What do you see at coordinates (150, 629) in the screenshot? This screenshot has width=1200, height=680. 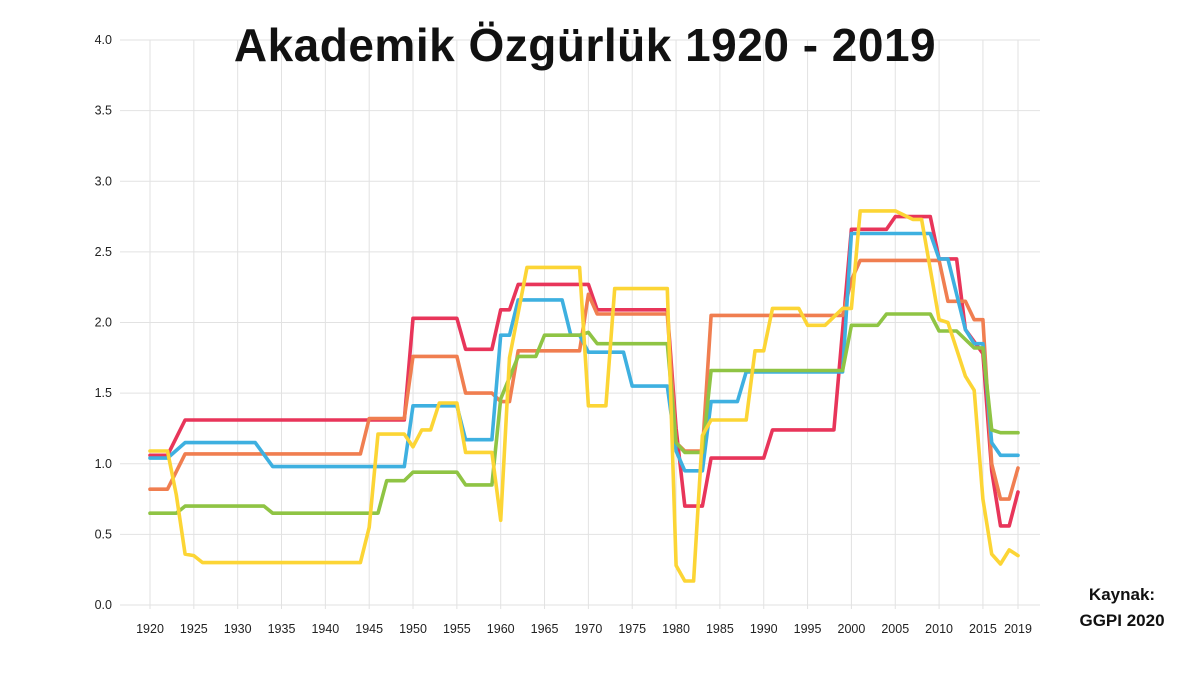 I see `x-tick-label: 1920` at bounding box center [150, 629].